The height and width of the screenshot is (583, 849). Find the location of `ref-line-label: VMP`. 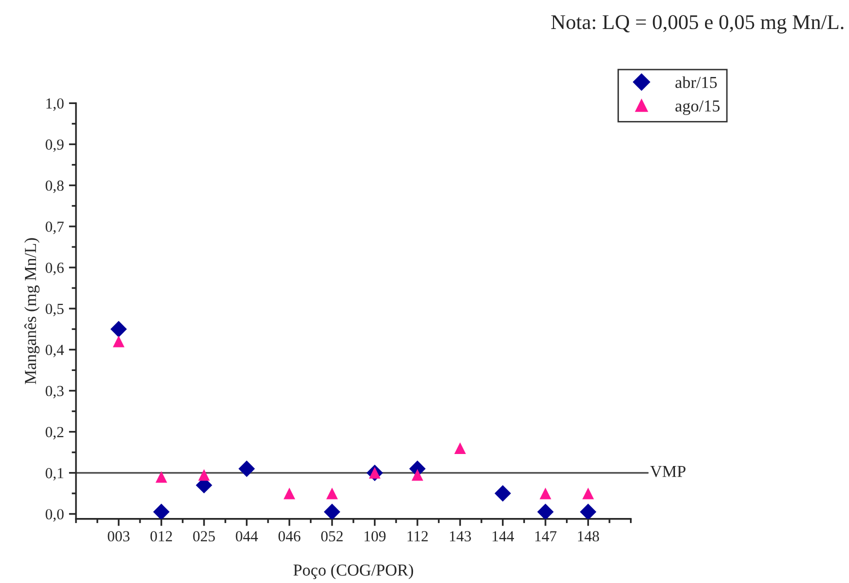

ref-line-label: VMP is located at coordinates (668, 472).